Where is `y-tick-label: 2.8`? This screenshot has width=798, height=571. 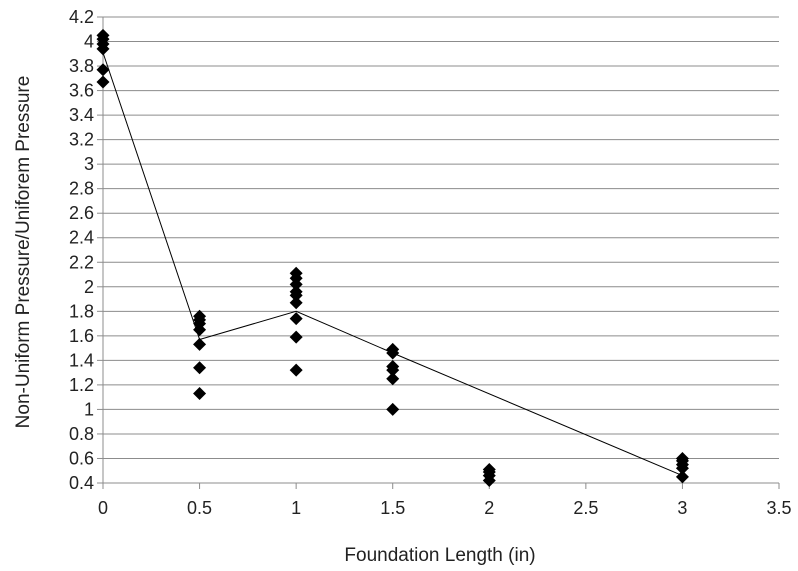
y-tick-label: 2.8 is located at coordinates (81, 189).